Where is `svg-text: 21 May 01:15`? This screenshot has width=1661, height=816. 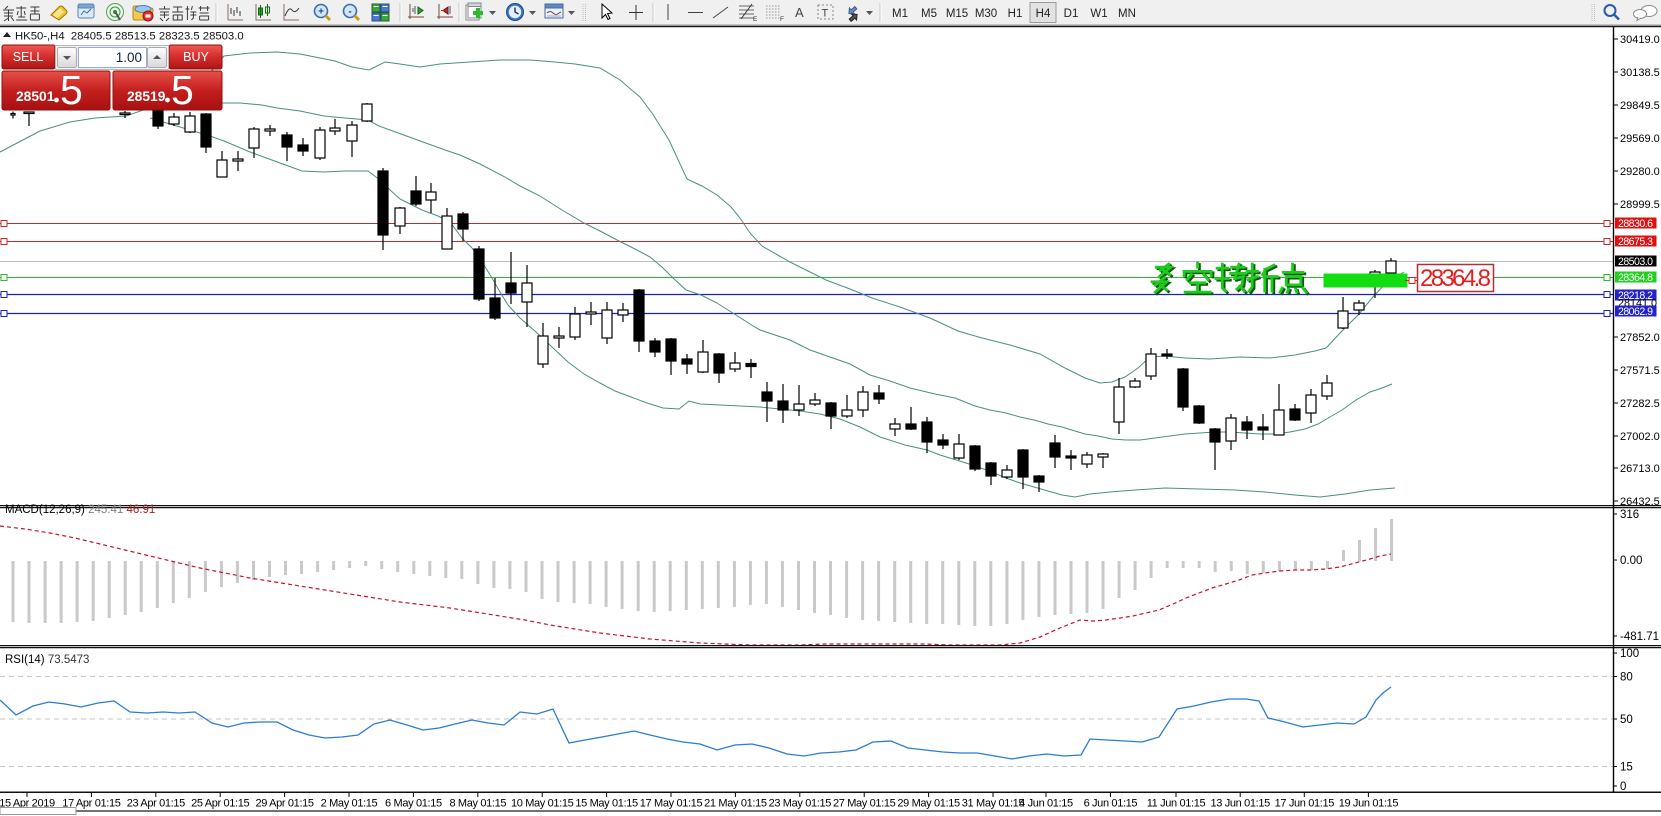 svg-text: 21 May 01:15 is located at coordinates (735, 804).